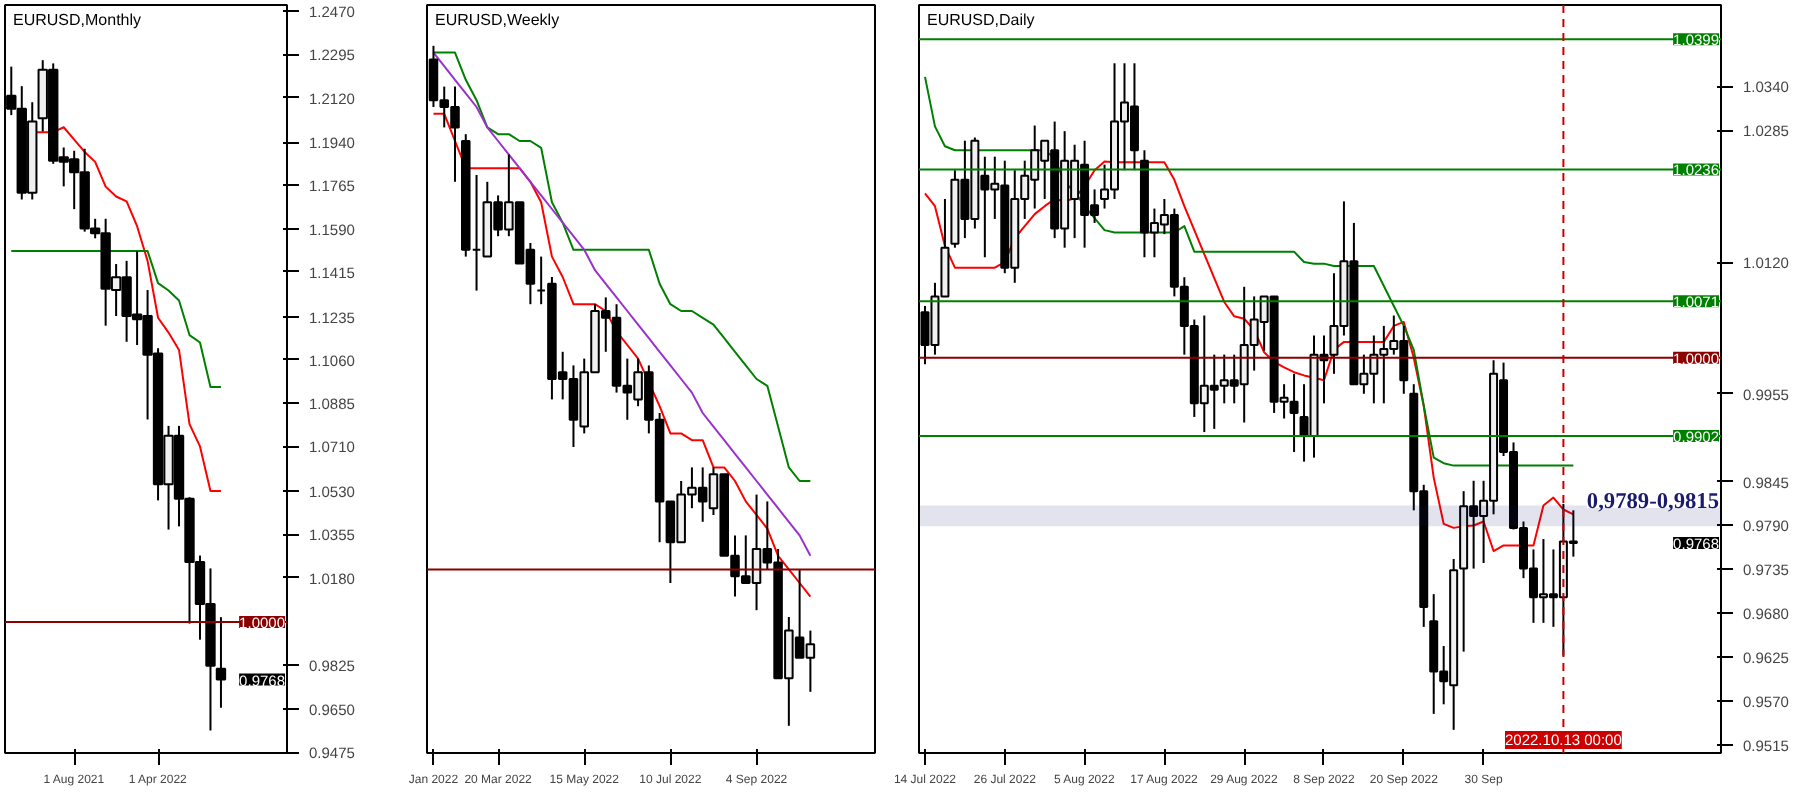 This screenshot has height=796, width=1800. Describe the element at coordinates (116, 319) in the screenshot. I see `line-series` at that location.